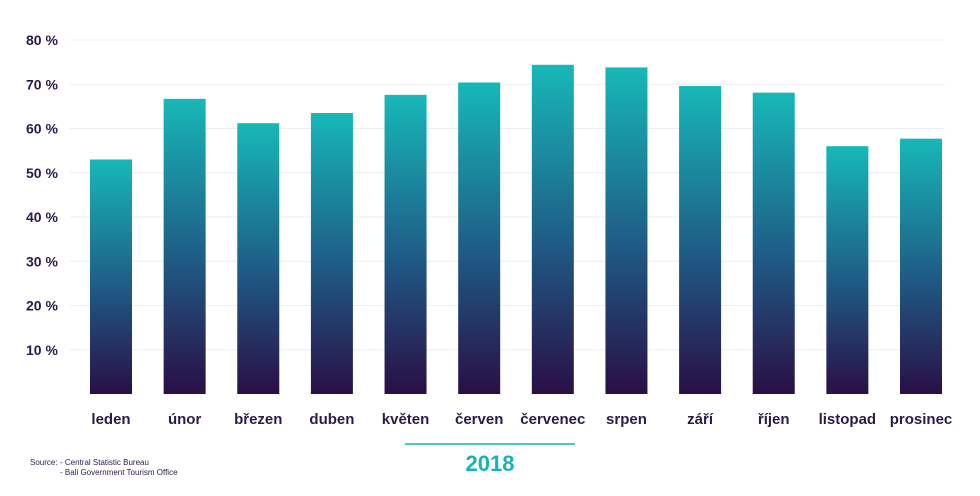  I want to click on y-tick-label: 70 %, so click(42, 84).